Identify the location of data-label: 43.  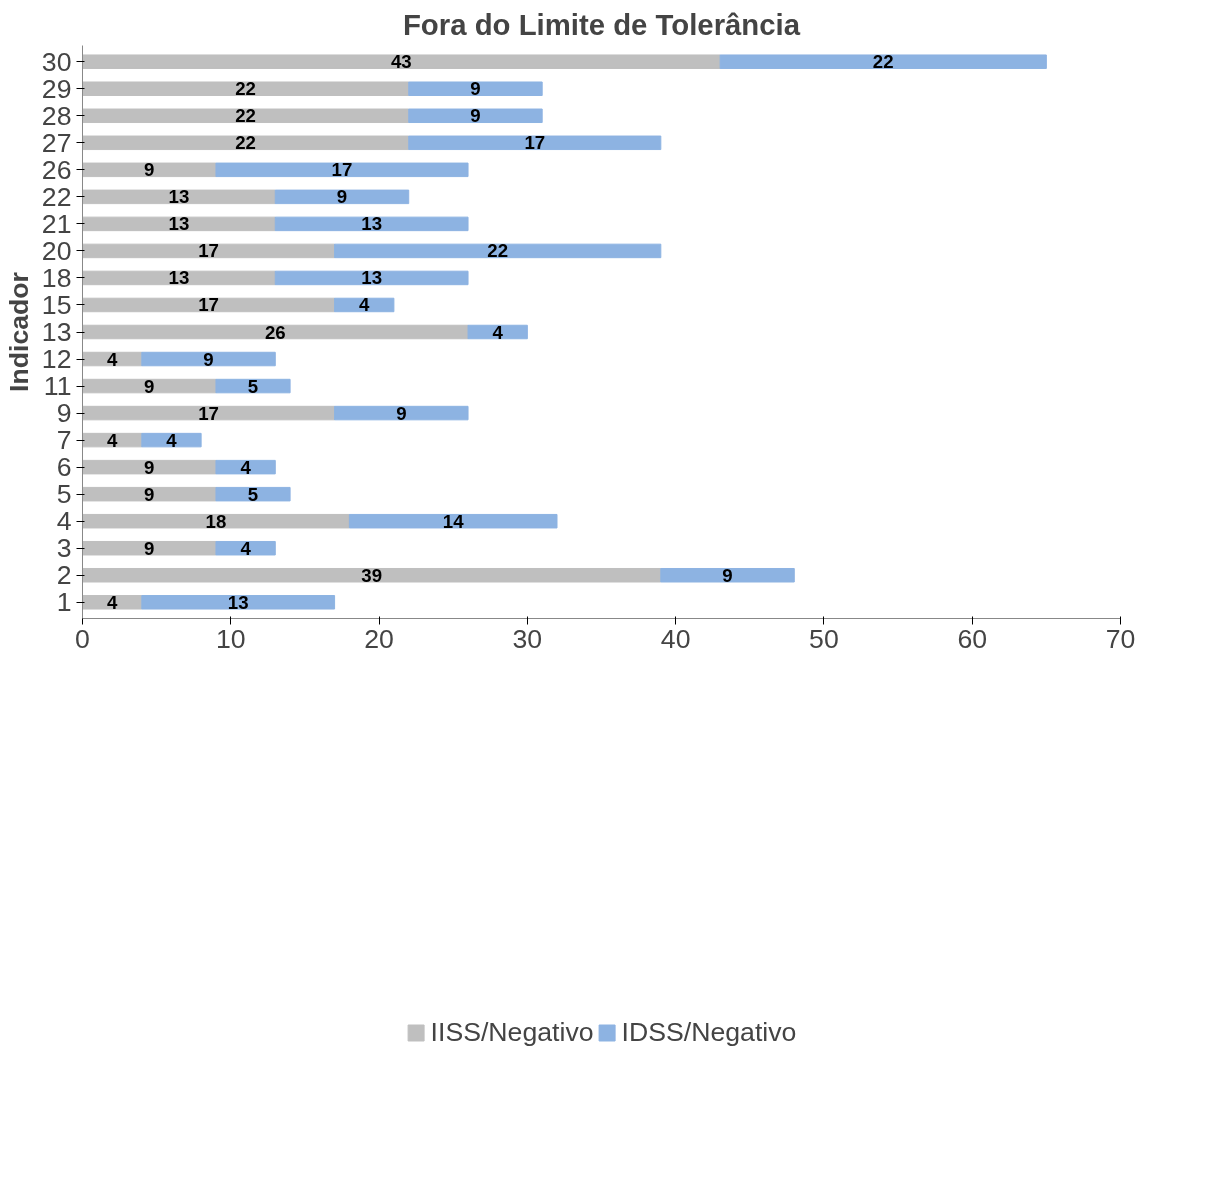
(401, 62).